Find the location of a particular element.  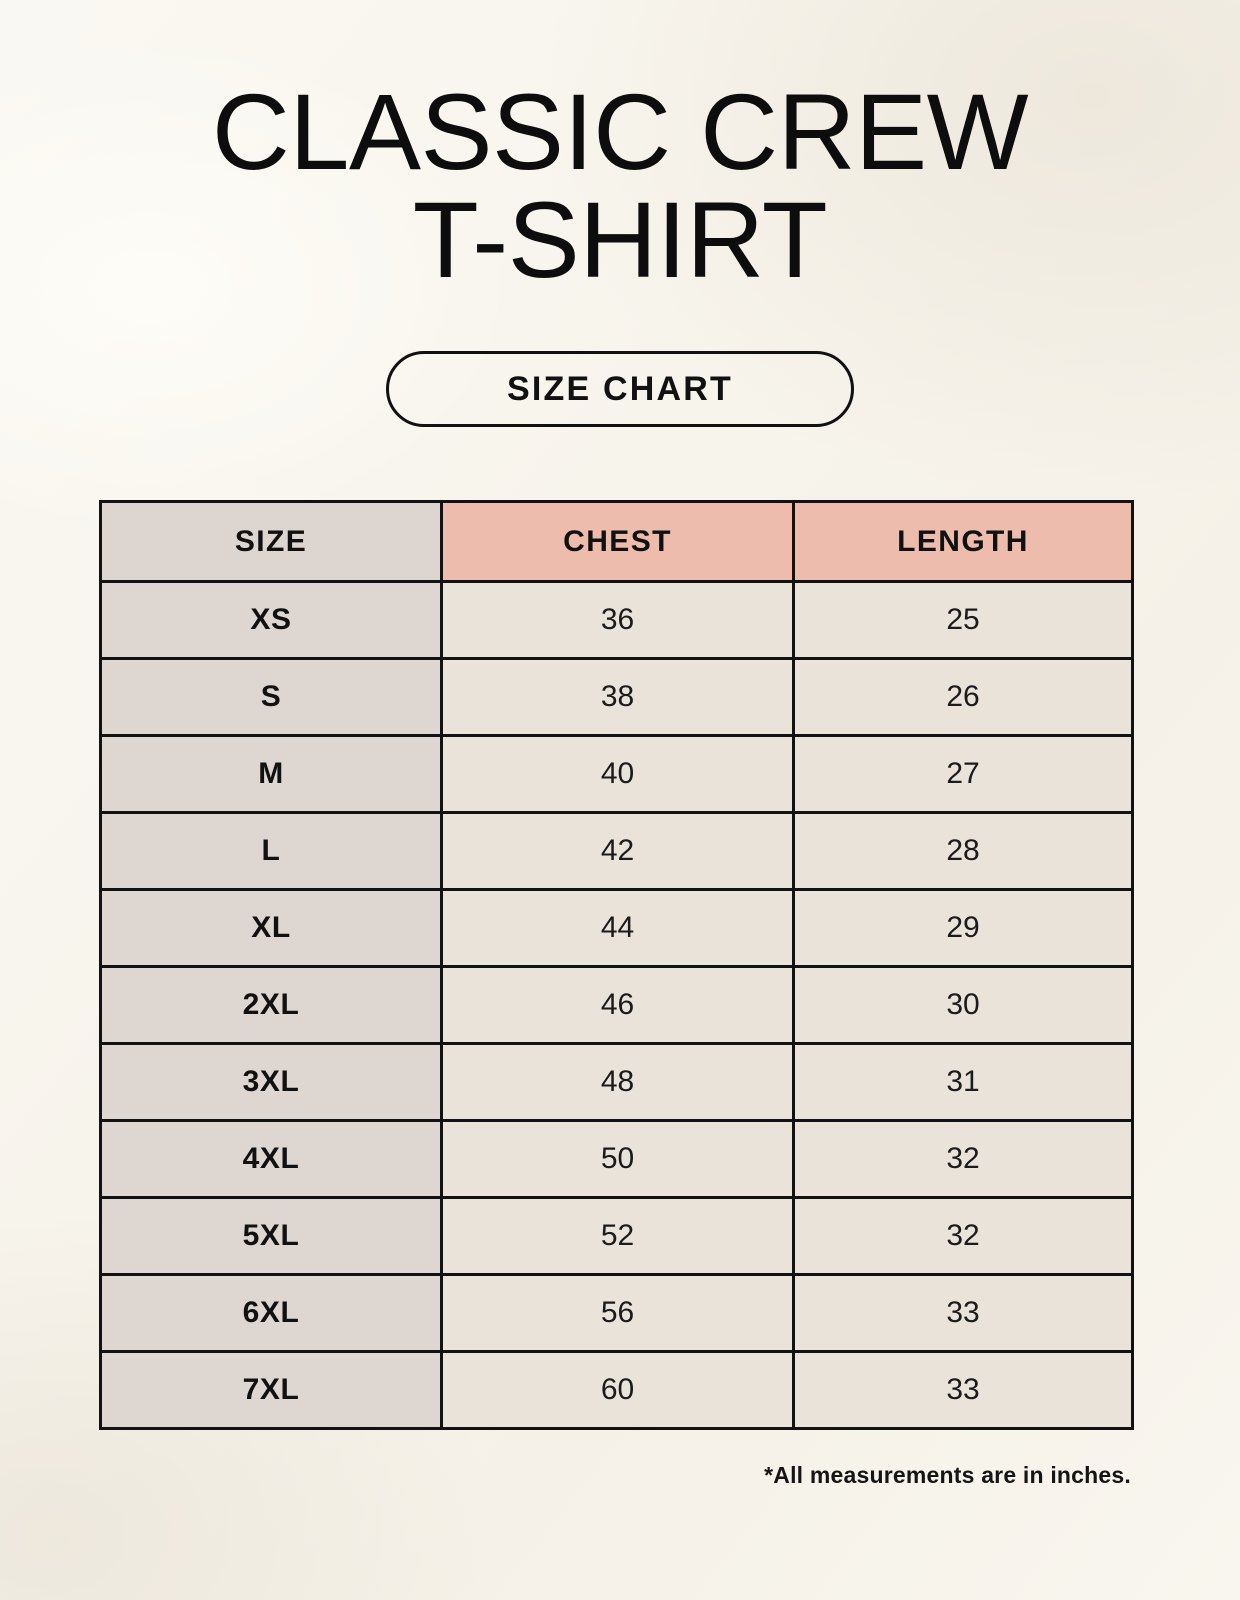

cell-length-value: 26 is located at coordinates (963, 697).